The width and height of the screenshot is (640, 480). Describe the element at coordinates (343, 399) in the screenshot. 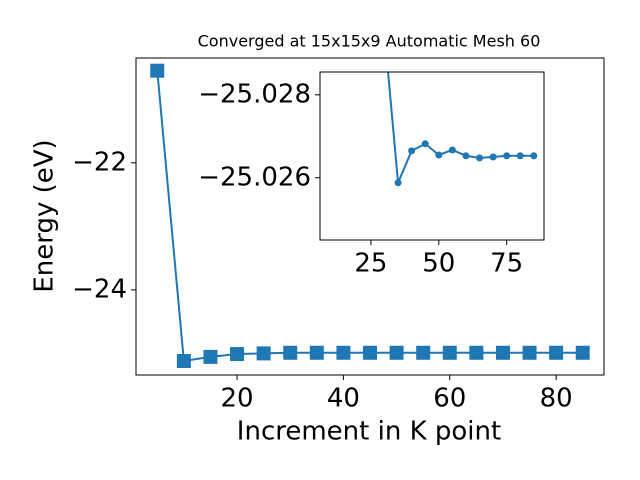

I see `x-tick-label: 40` at that location.